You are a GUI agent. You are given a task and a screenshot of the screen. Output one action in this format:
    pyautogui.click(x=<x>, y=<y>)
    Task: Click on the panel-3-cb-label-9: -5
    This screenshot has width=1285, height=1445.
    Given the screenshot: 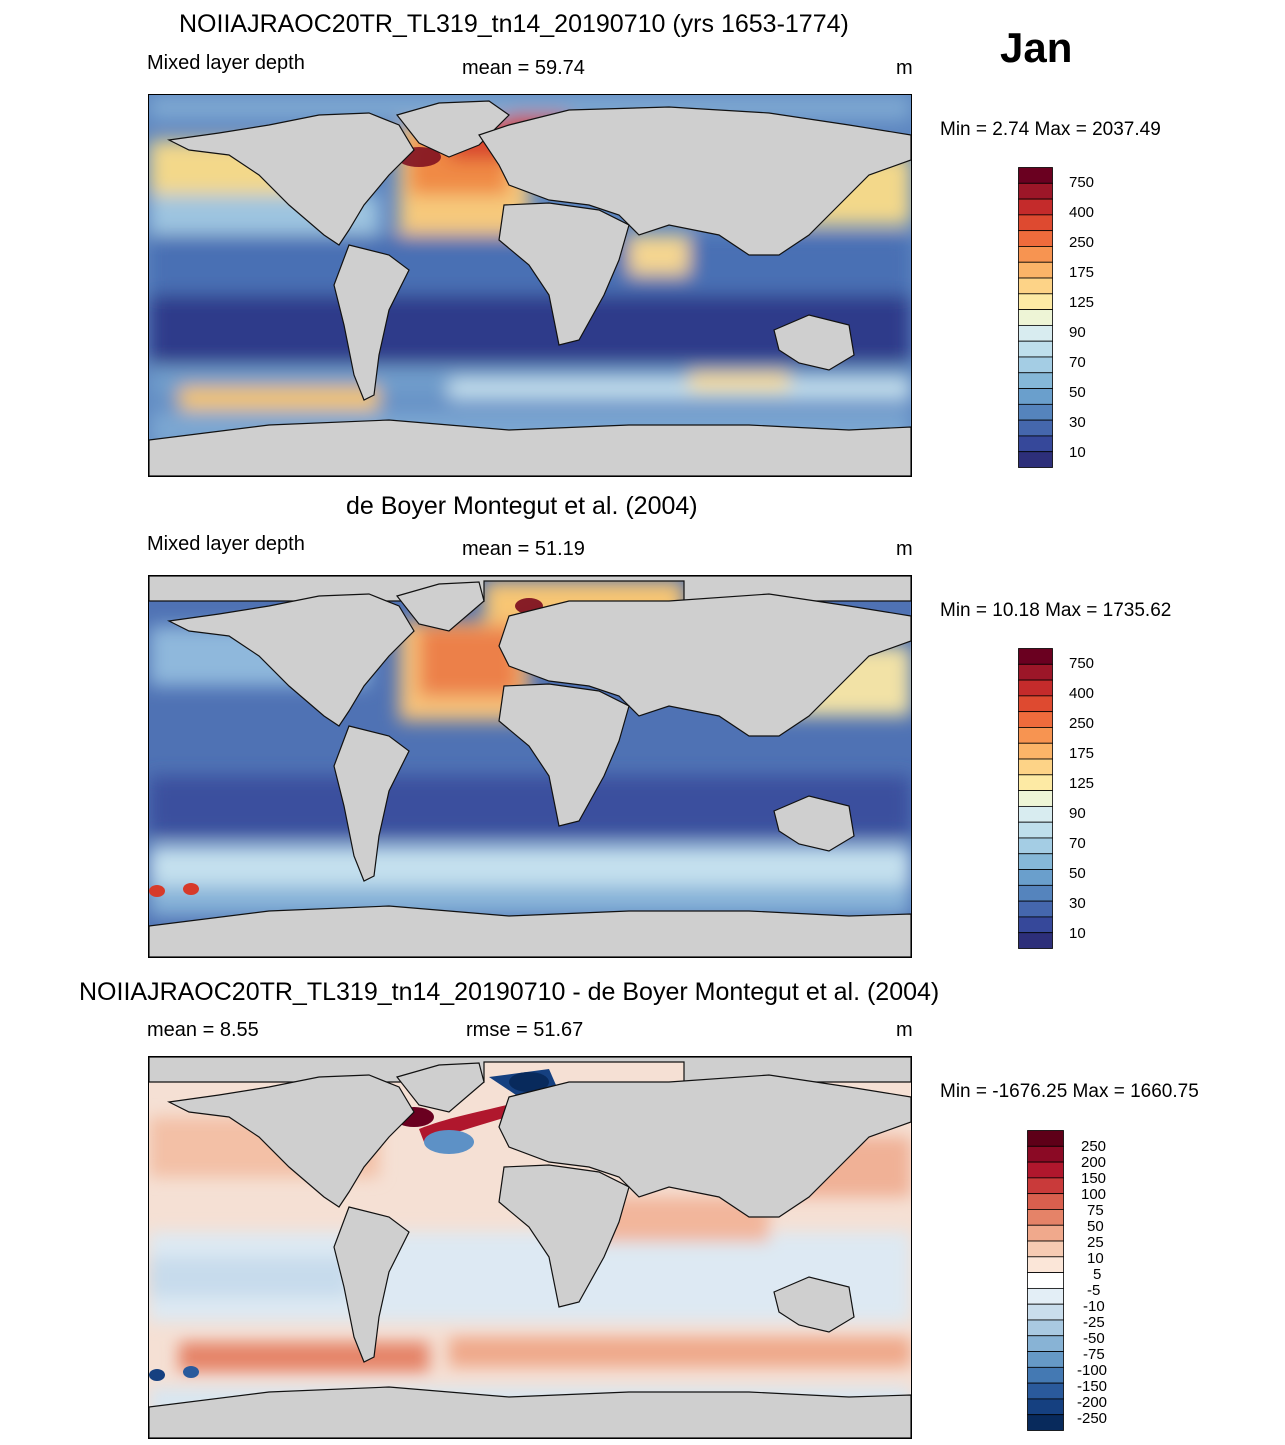 What is the action you would take?
    pyautogui.click(x=1094, y=1290)
    